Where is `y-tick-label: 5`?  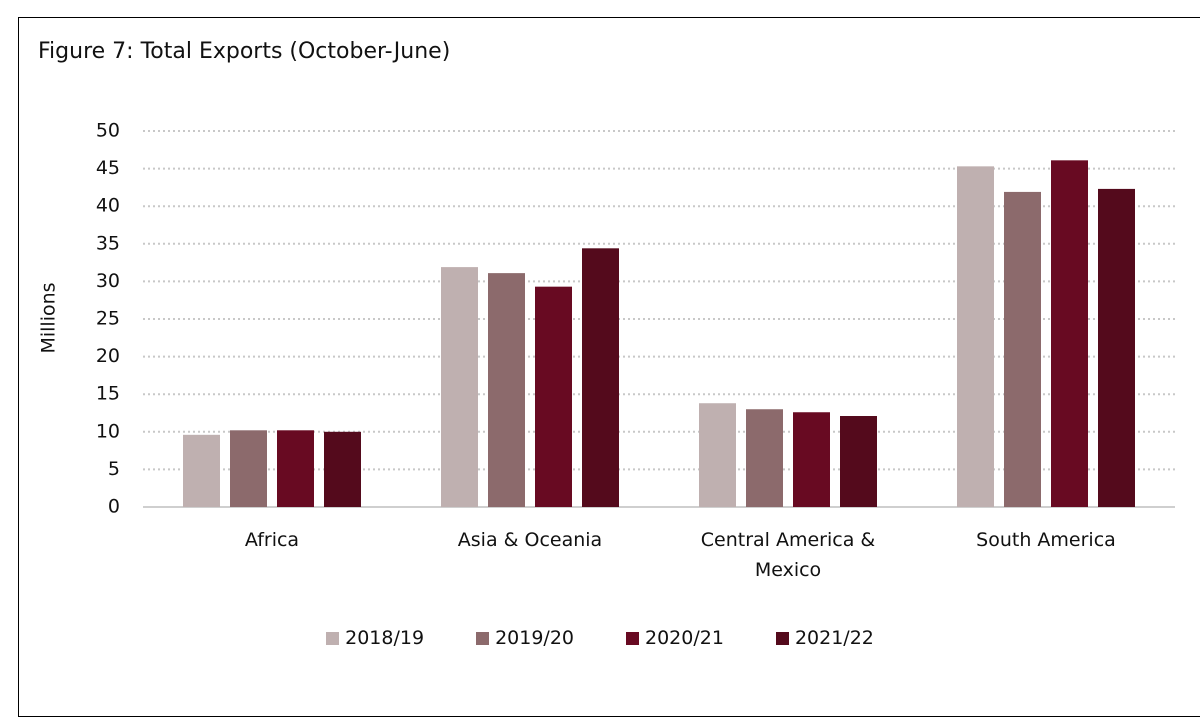 y-tick-label: 5 is located at coordinates (114, 469).